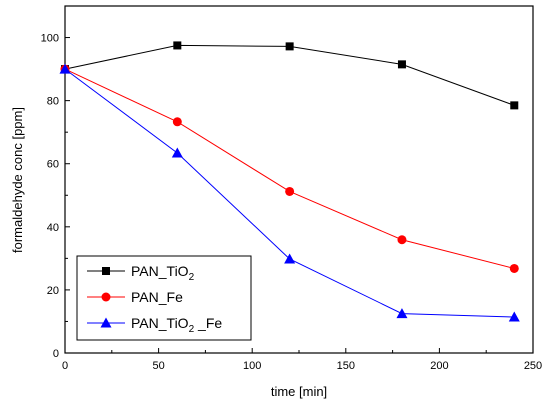 The height and width of the screenshot is (410, 550). Describe the element at coordinates (157, 297) in the screenshot. I see `legend-label: PAN_Fe` at that location.